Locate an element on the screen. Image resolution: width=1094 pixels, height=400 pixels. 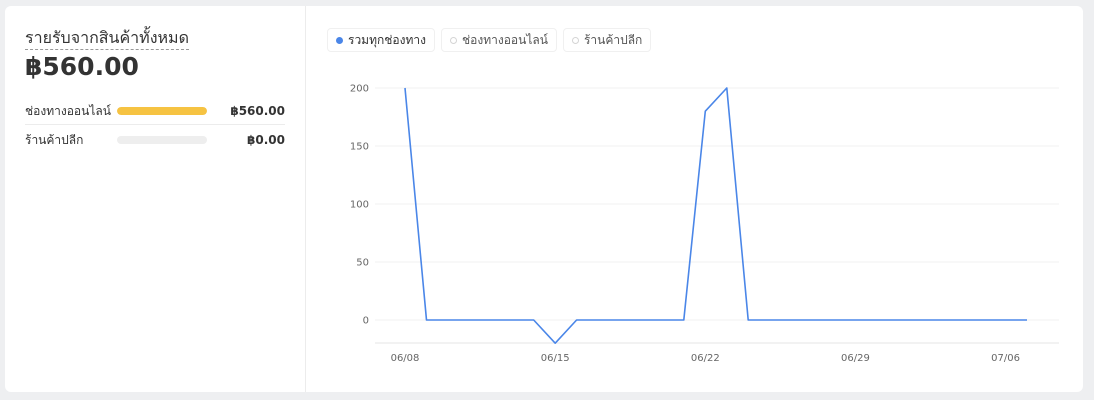
x-tick-label: 06/08 is located at coordinates (405, 358).